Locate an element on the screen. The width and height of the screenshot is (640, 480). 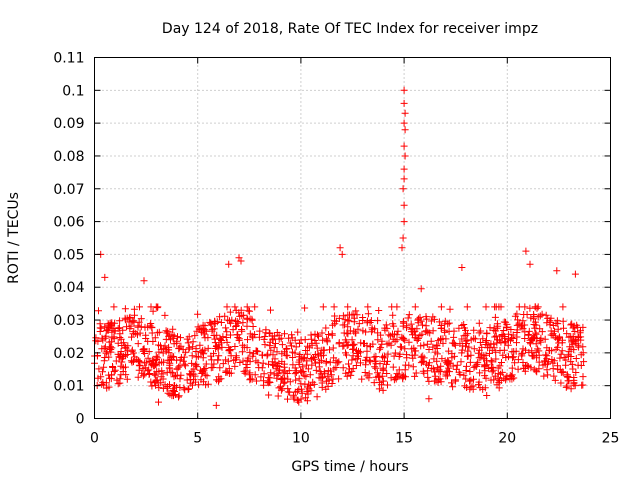
y-tick-label: 0.09 is located at coordinates (68, 124).